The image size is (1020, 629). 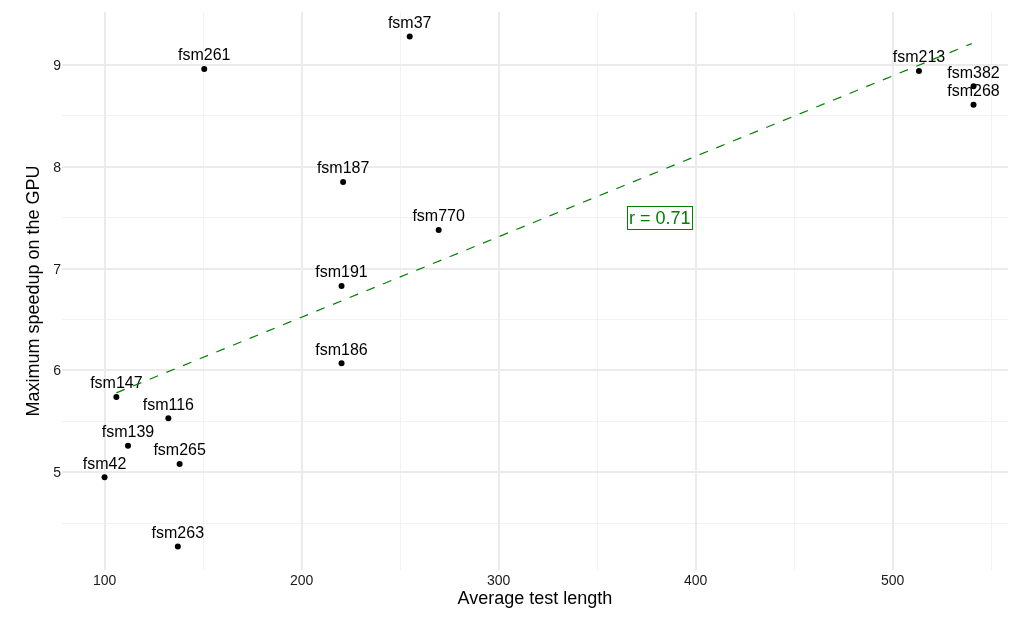 What do you see at coordinates (660, 218) in the screenshot?
I see `annotation: r = 0.71` at bounding box center [660, 218].